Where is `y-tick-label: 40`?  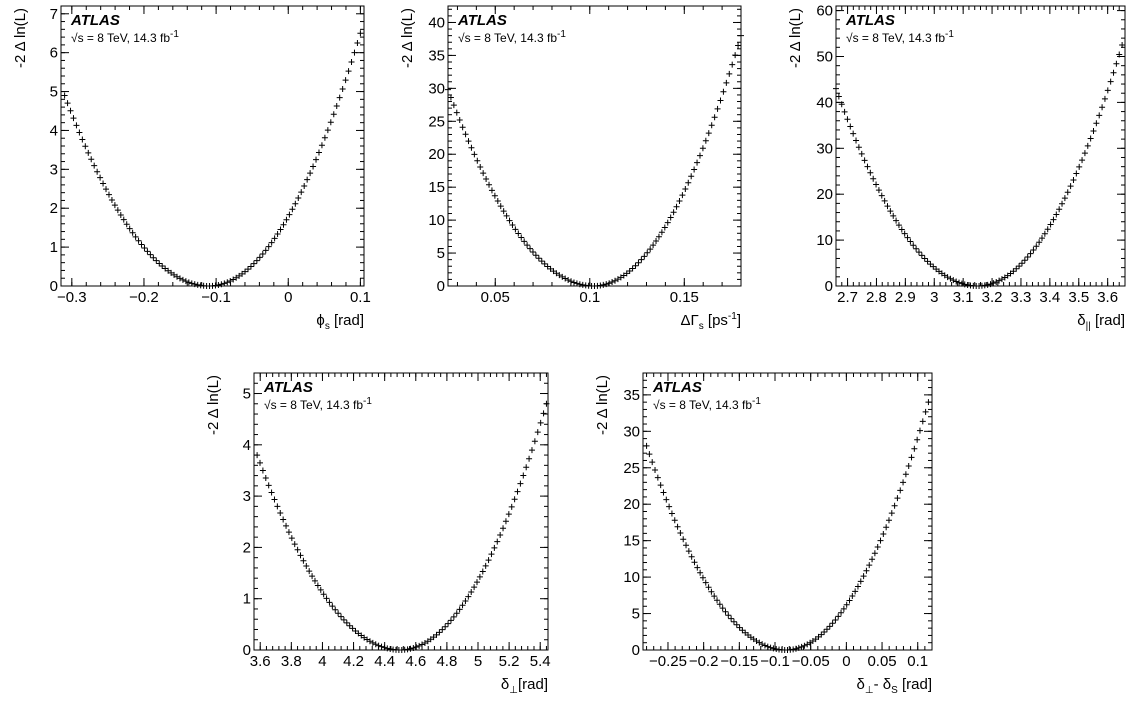
y-tick-label: 40 is located at coordinates (824, 102).